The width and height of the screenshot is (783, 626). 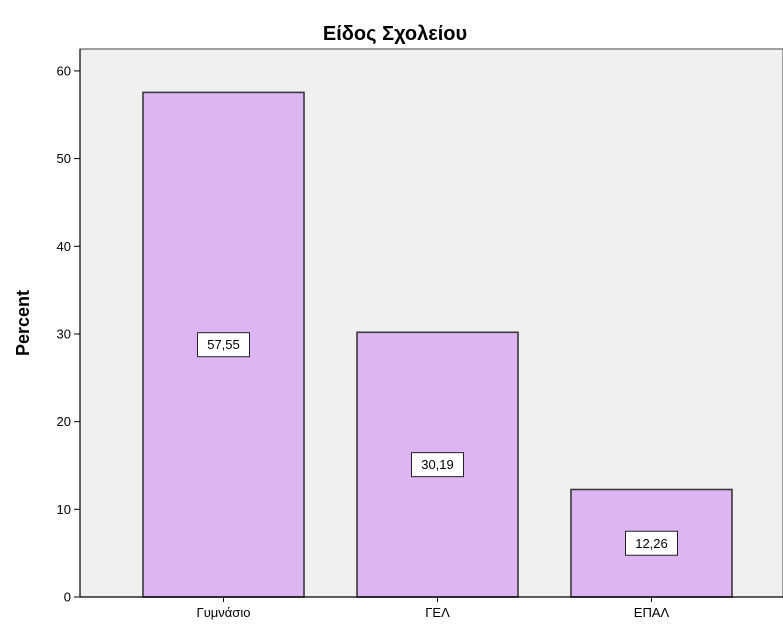 What do you see at coordinates (64, 70) in the screenshot?
I see `y-tick-label: 60` at bounding box center [64, 70].